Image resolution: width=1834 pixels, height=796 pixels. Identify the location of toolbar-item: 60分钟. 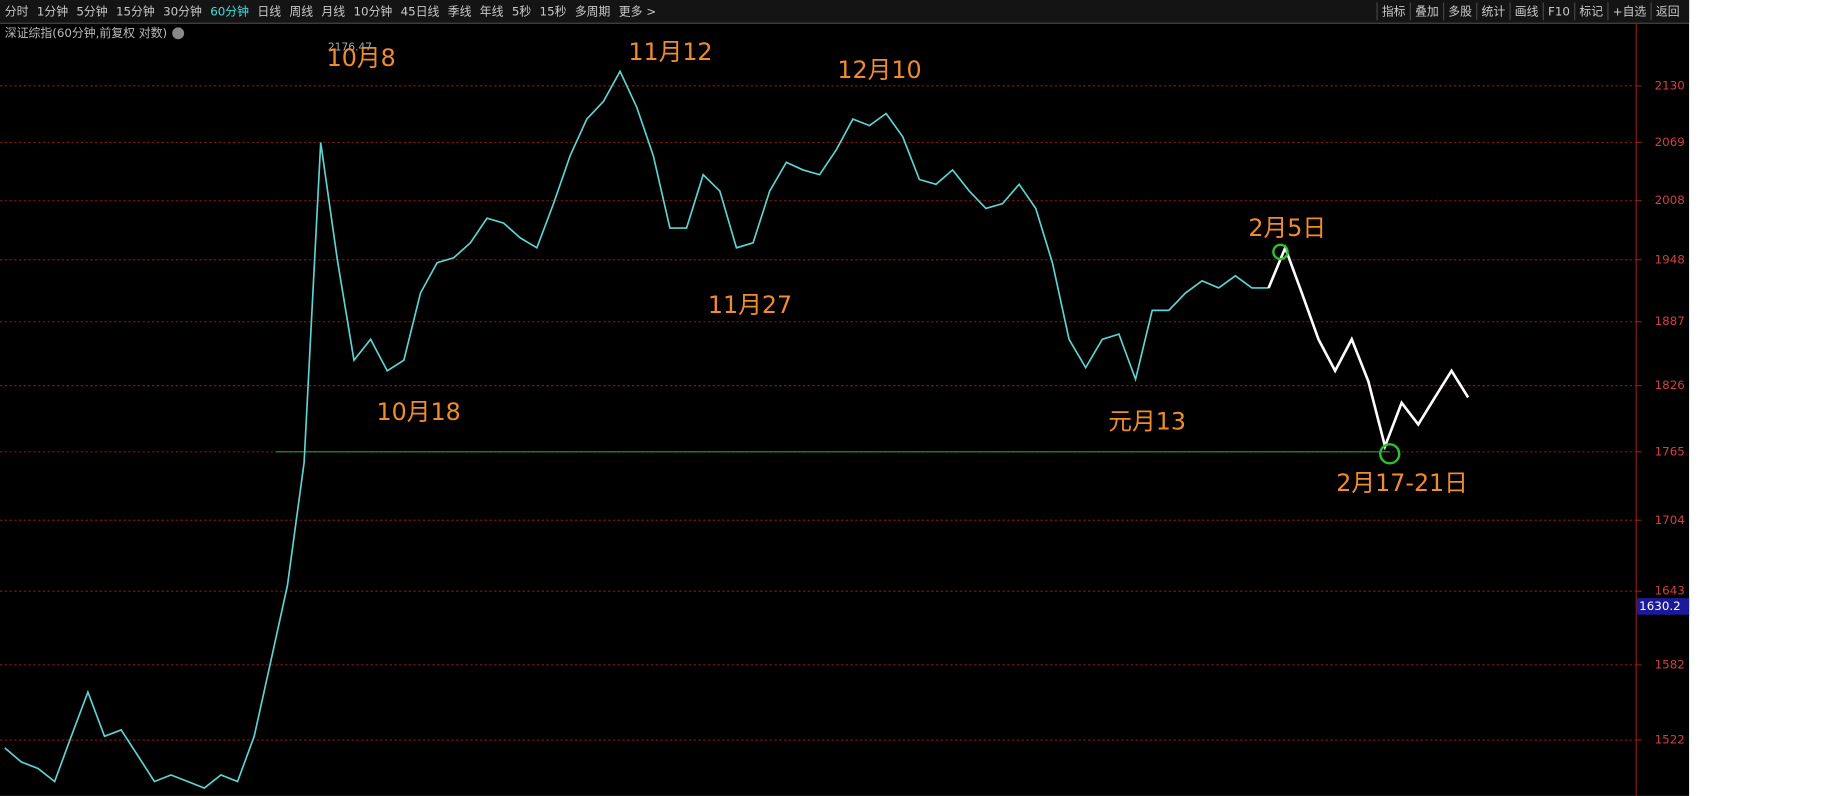
(229, 11).